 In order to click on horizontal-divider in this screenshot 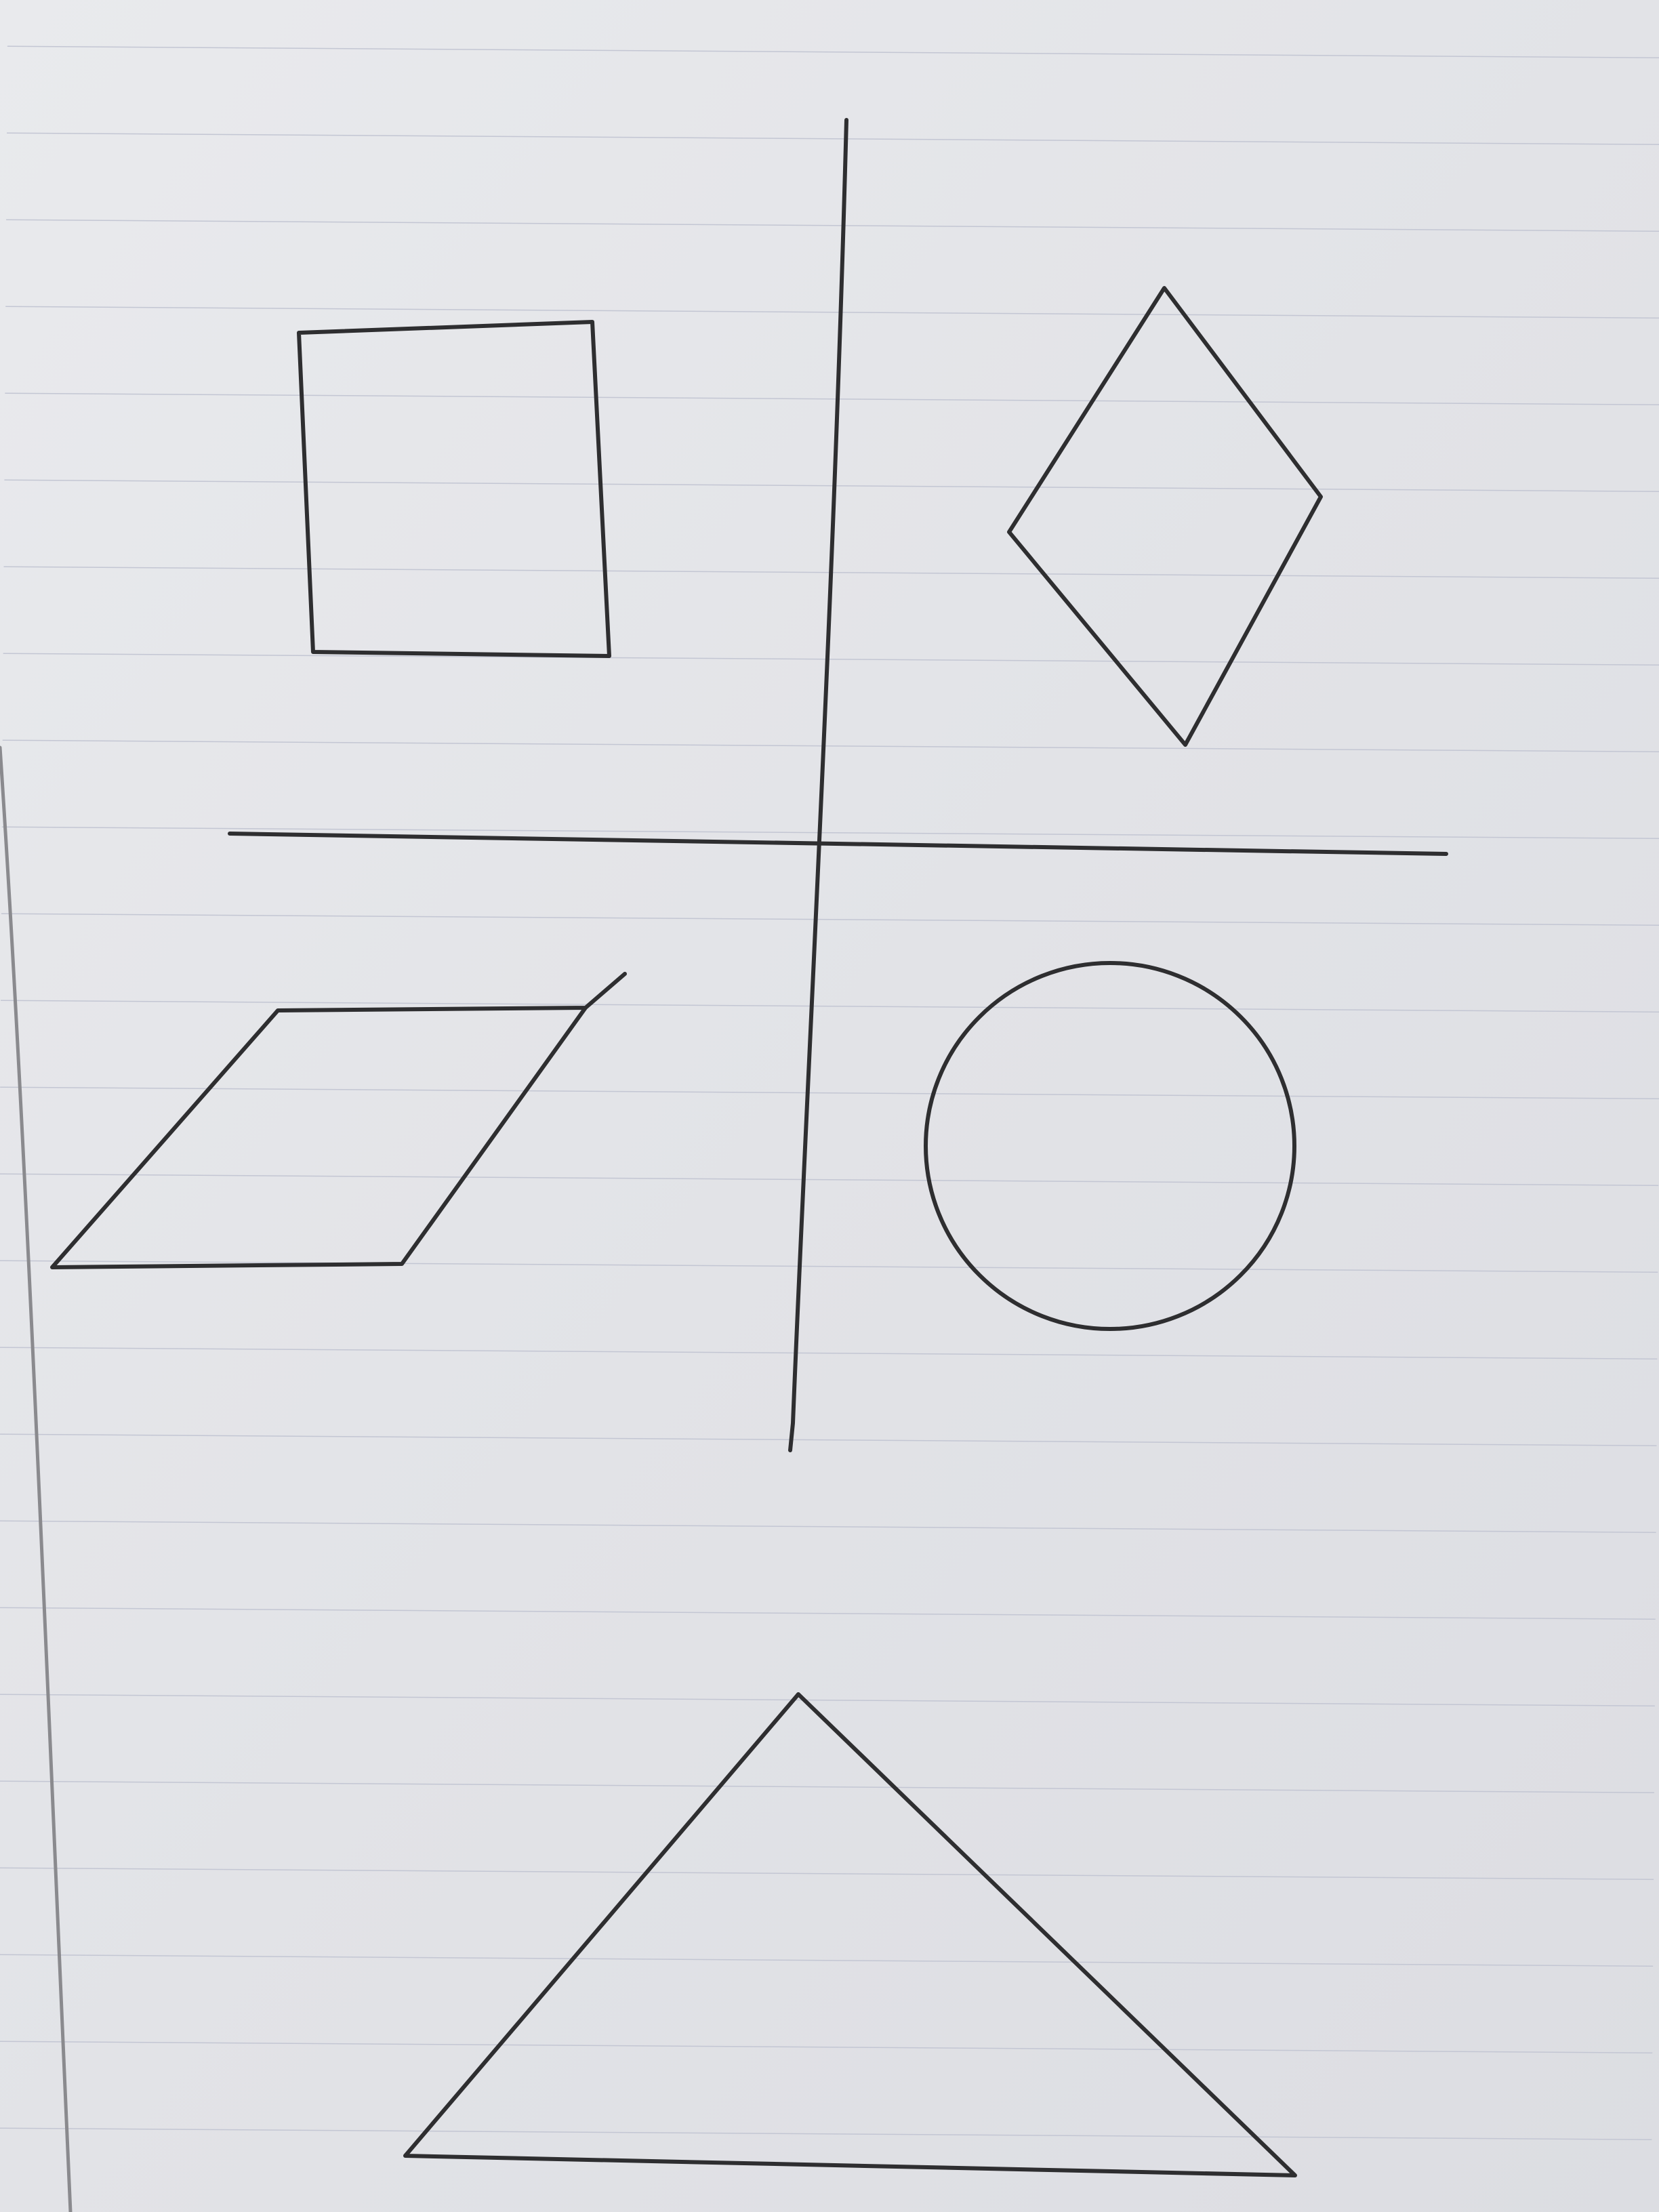, I will do `click(838, 844)`.